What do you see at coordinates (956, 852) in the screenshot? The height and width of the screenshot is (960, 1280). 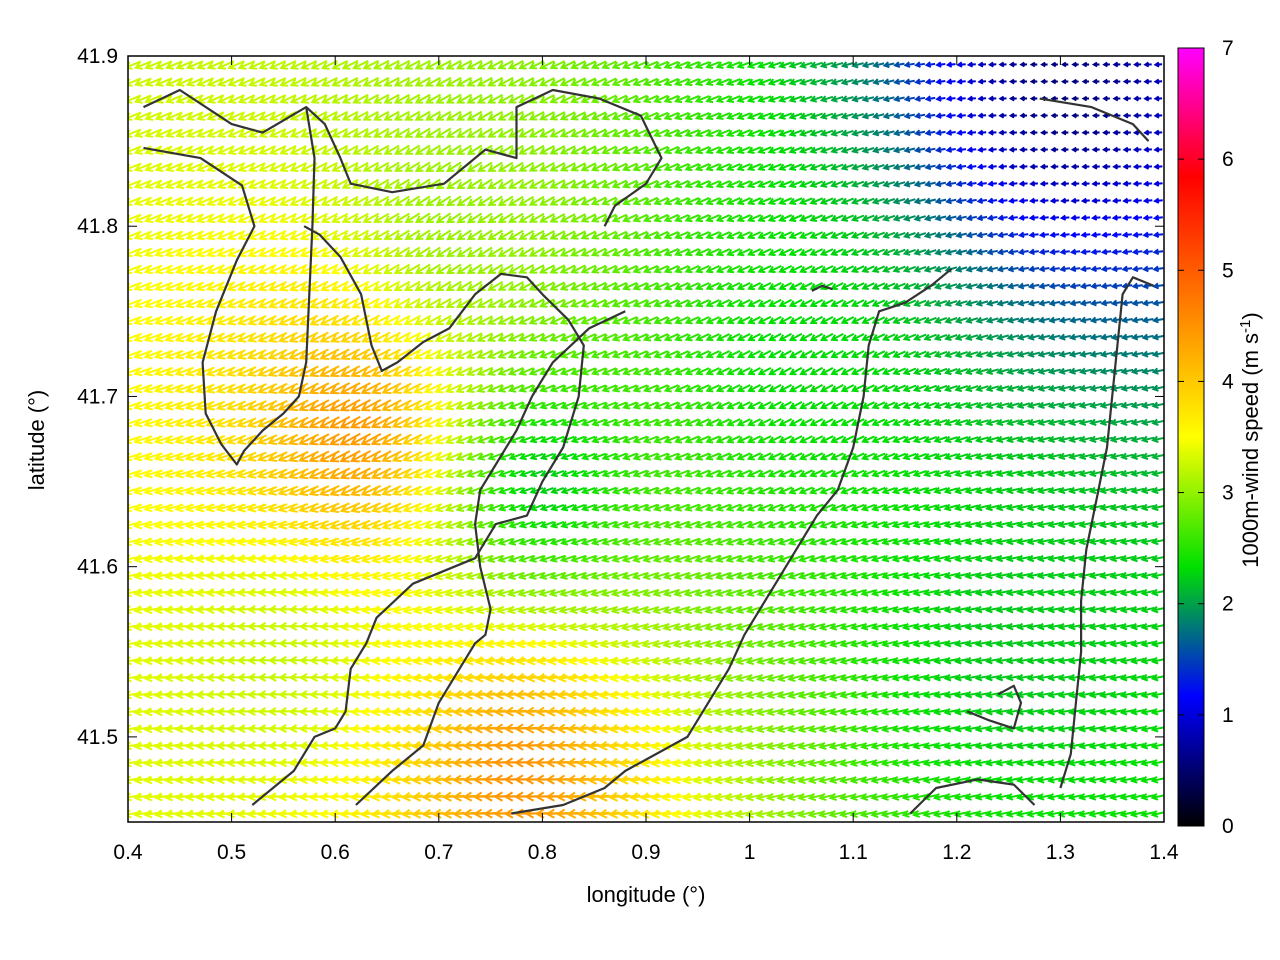 I see `x-tick-label: 1.2` at bounding box center [956, 852].